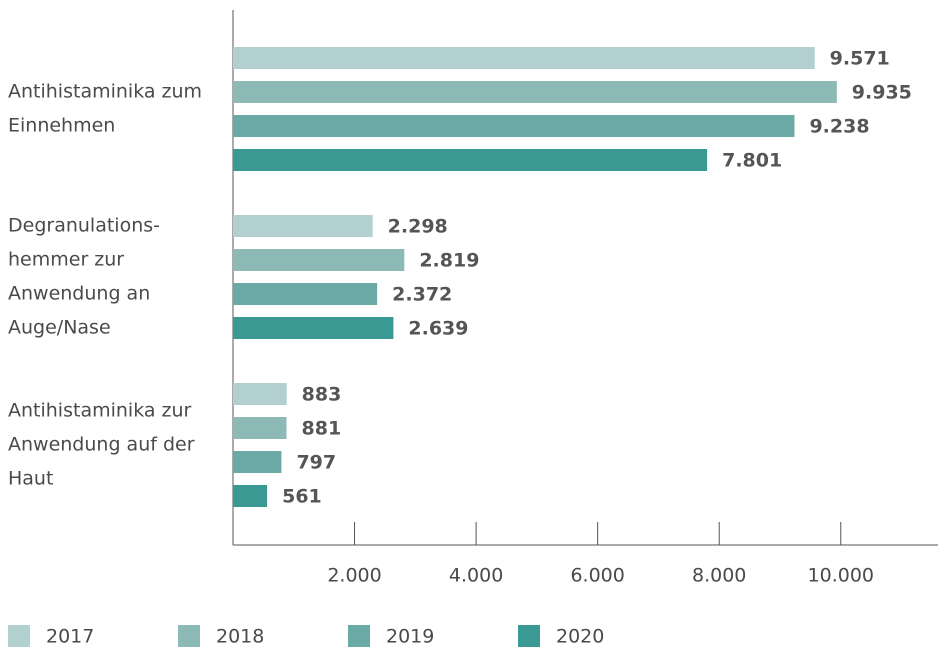 The width and height of the screenshot is (940, 650). I want to click on category-label: Anwendung auf der, so click(101, 445).